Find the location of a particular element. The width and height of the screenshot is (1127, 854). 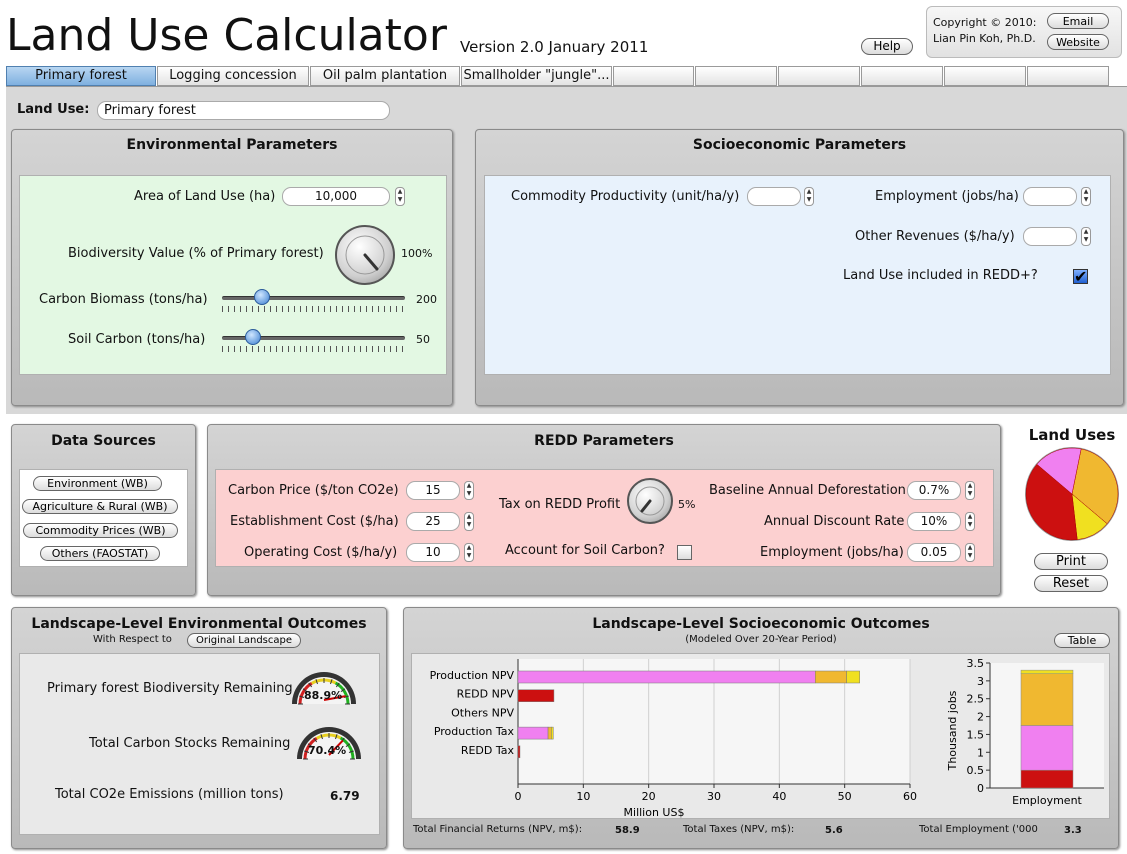

soil-carbon-checkbox is located at coordinates (684, 552).